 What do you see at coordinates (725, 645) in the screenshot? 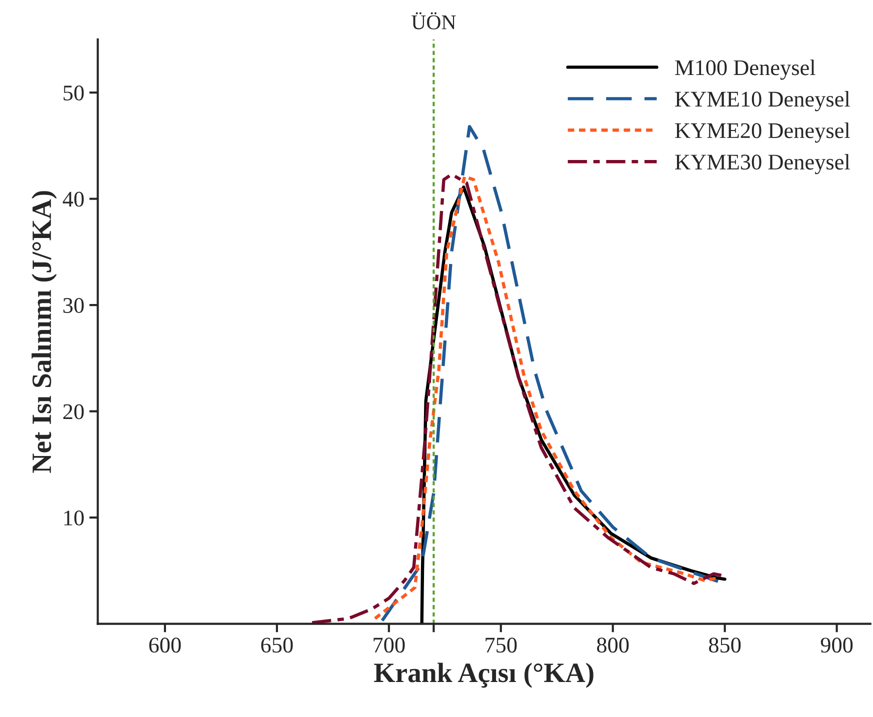
I see `x-tick-label: 850` at bounding box center [725, 645].